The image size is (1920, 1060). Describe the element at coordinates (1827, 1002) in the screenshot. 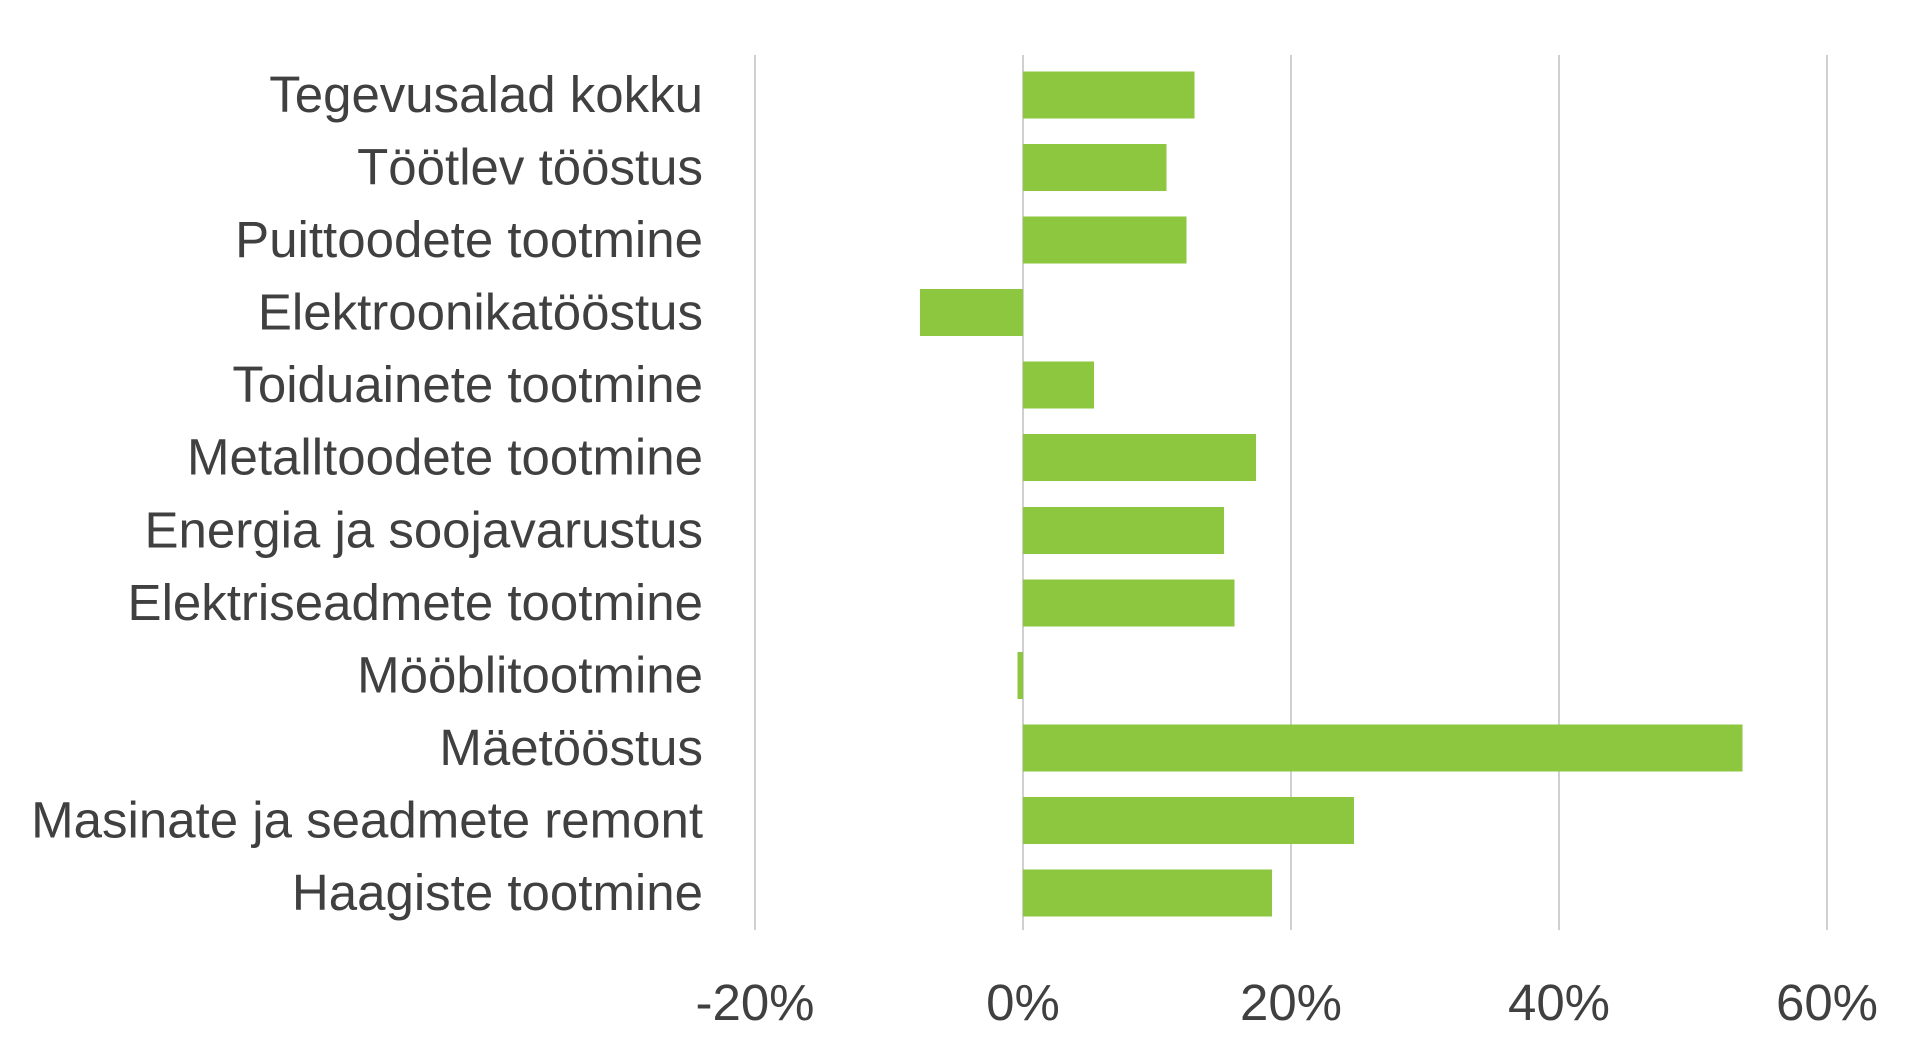

I see `x-tick-label: 60%` at that location.